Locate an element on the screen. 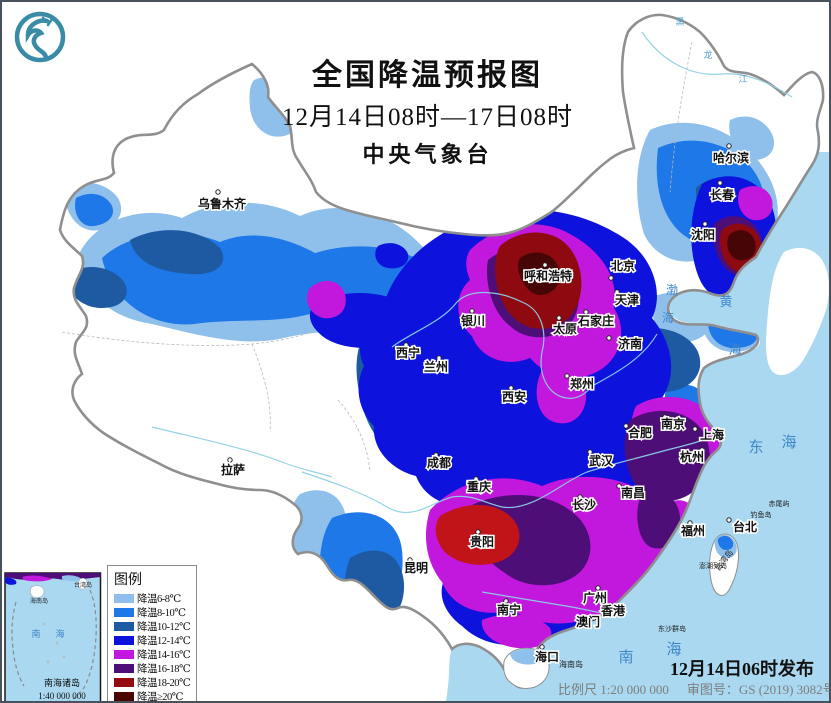 This screenshot has height=703, width=831. city-label: 南京 is located at coordinates (673, 423).